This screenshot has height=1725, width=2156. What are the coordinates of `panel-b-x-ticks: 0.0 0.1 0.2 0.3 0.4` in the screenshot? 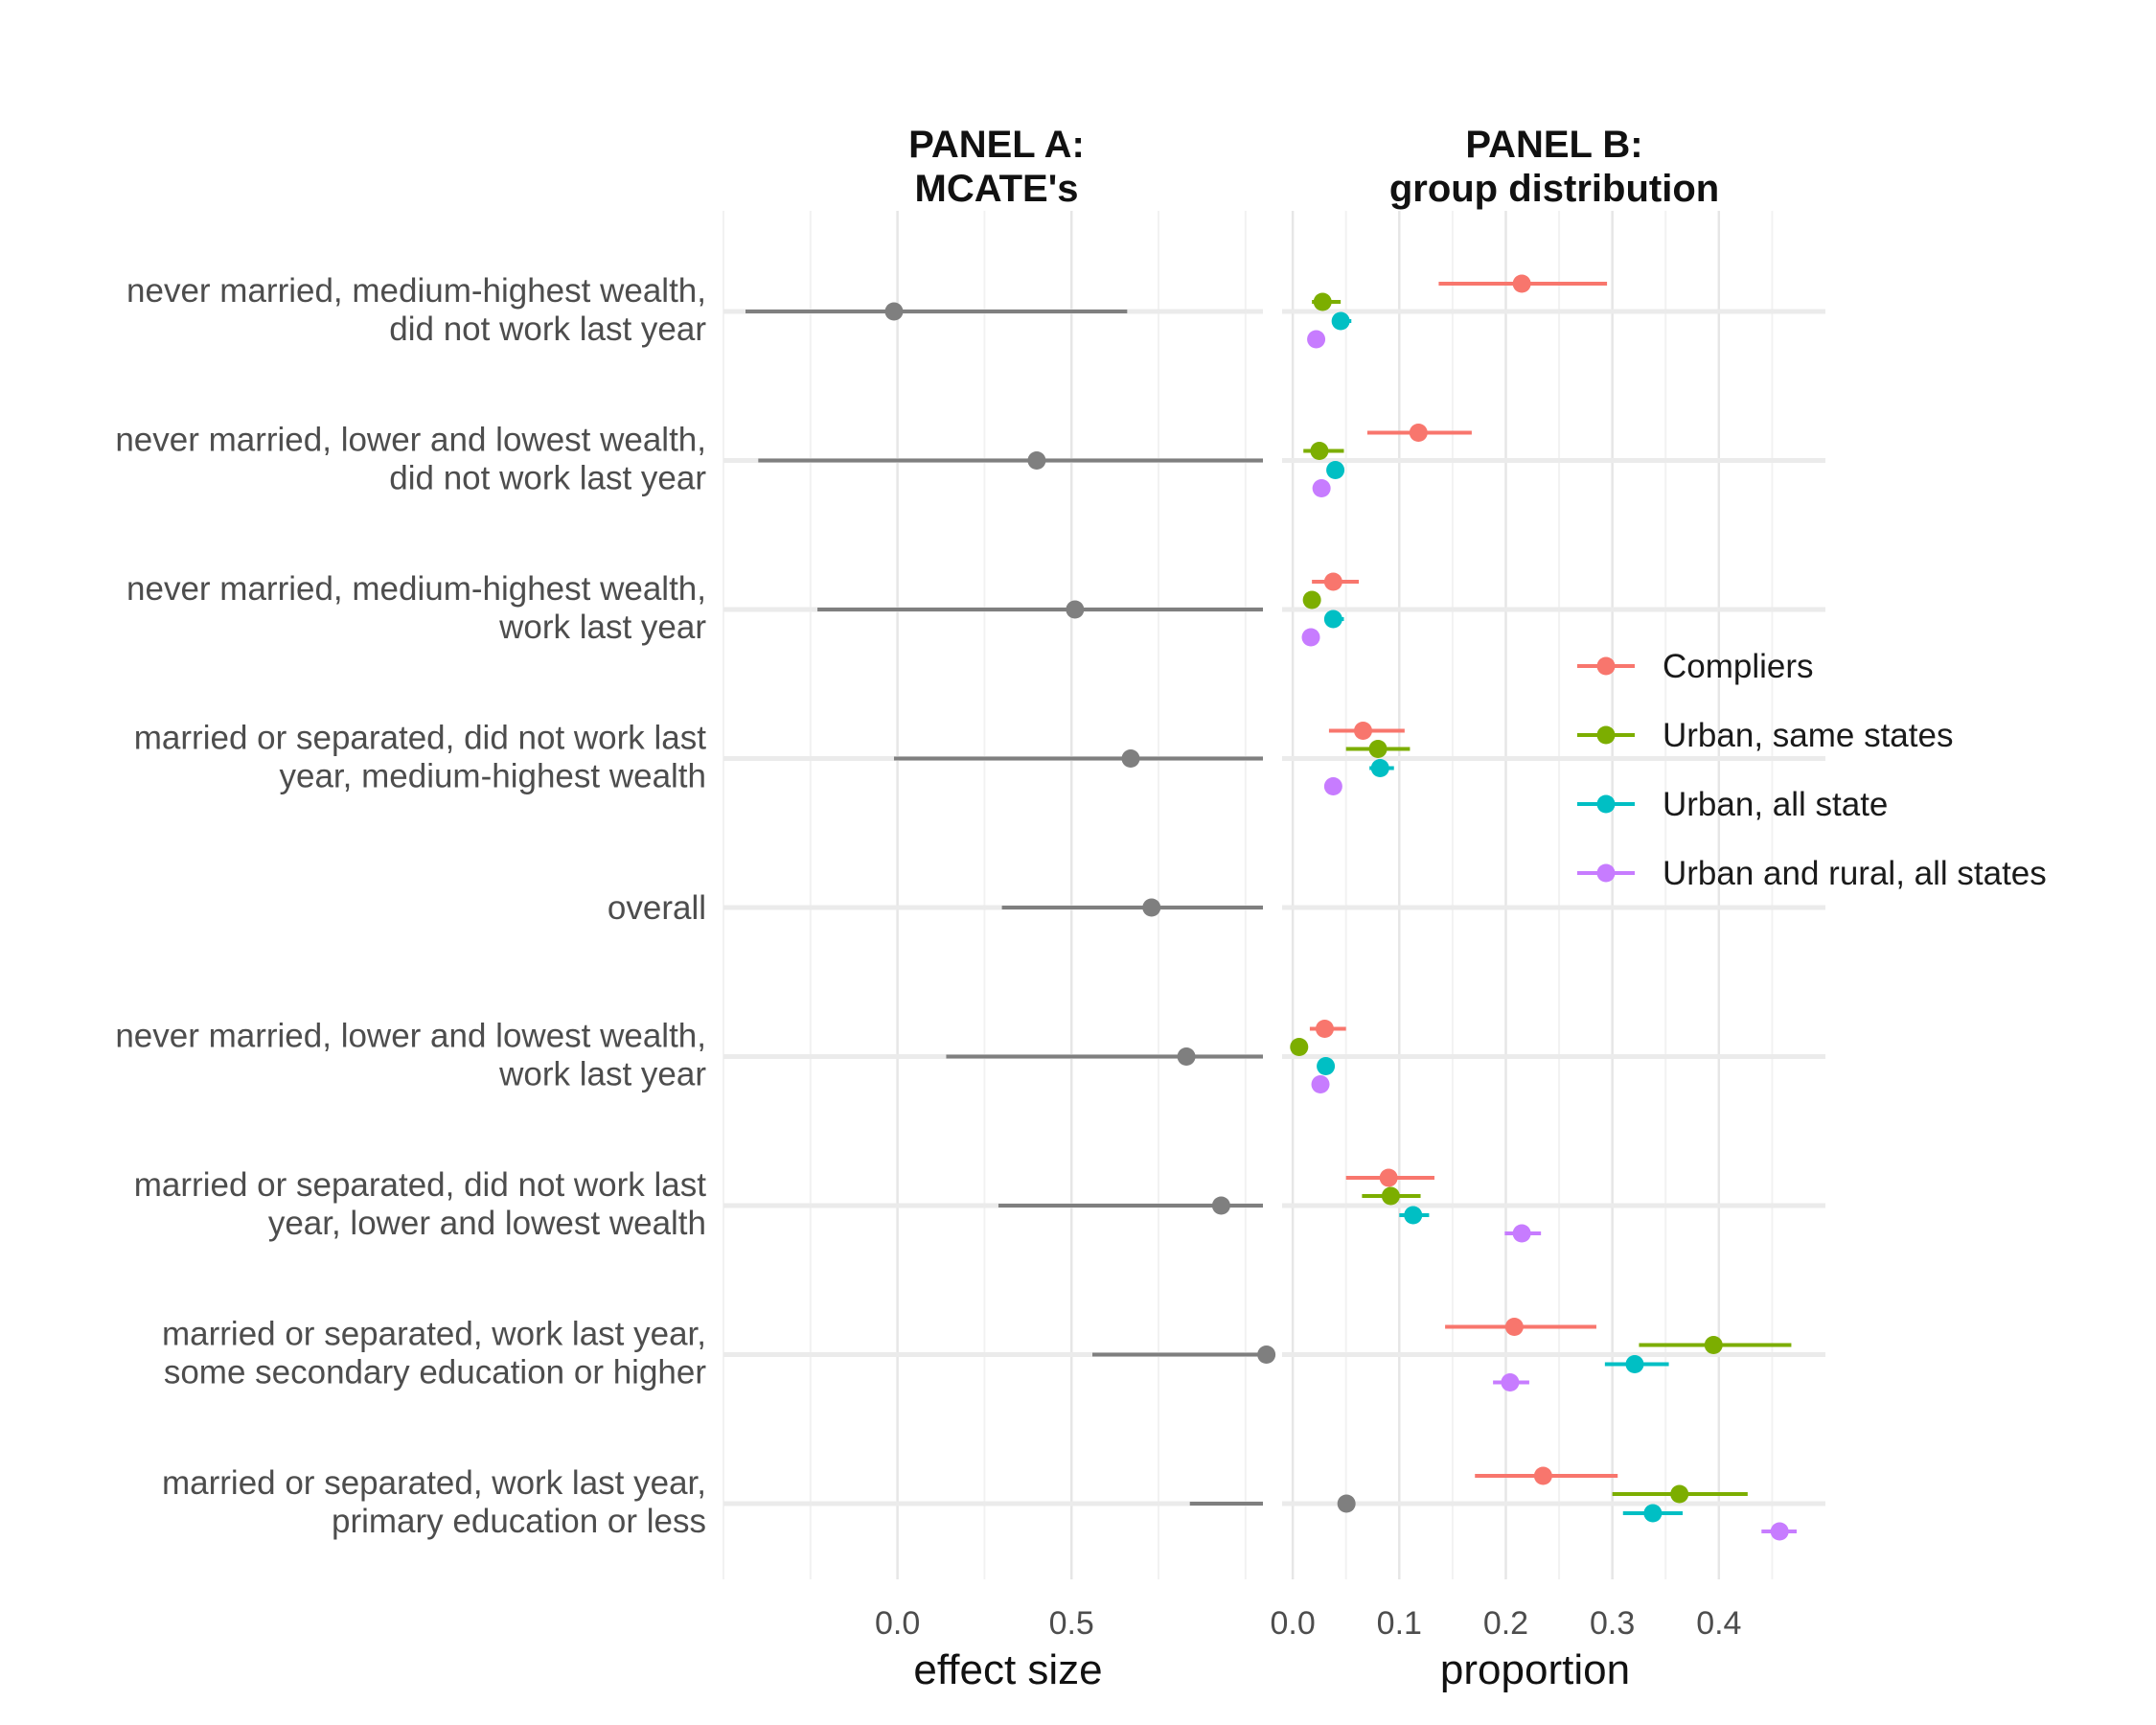 It's located at (1505, 1623).